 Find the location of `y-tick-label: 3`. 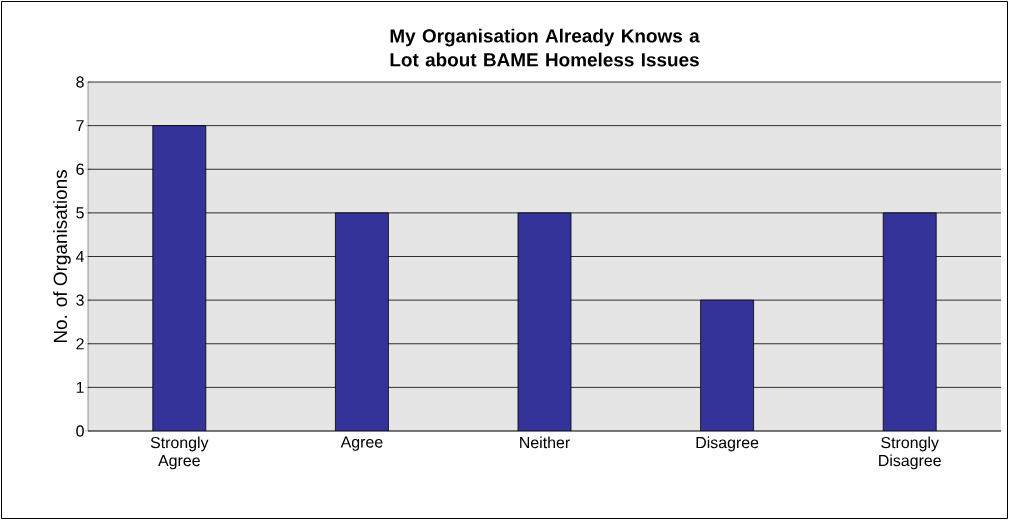

y-tick-label: 3 is located at coordinates (80, 300).